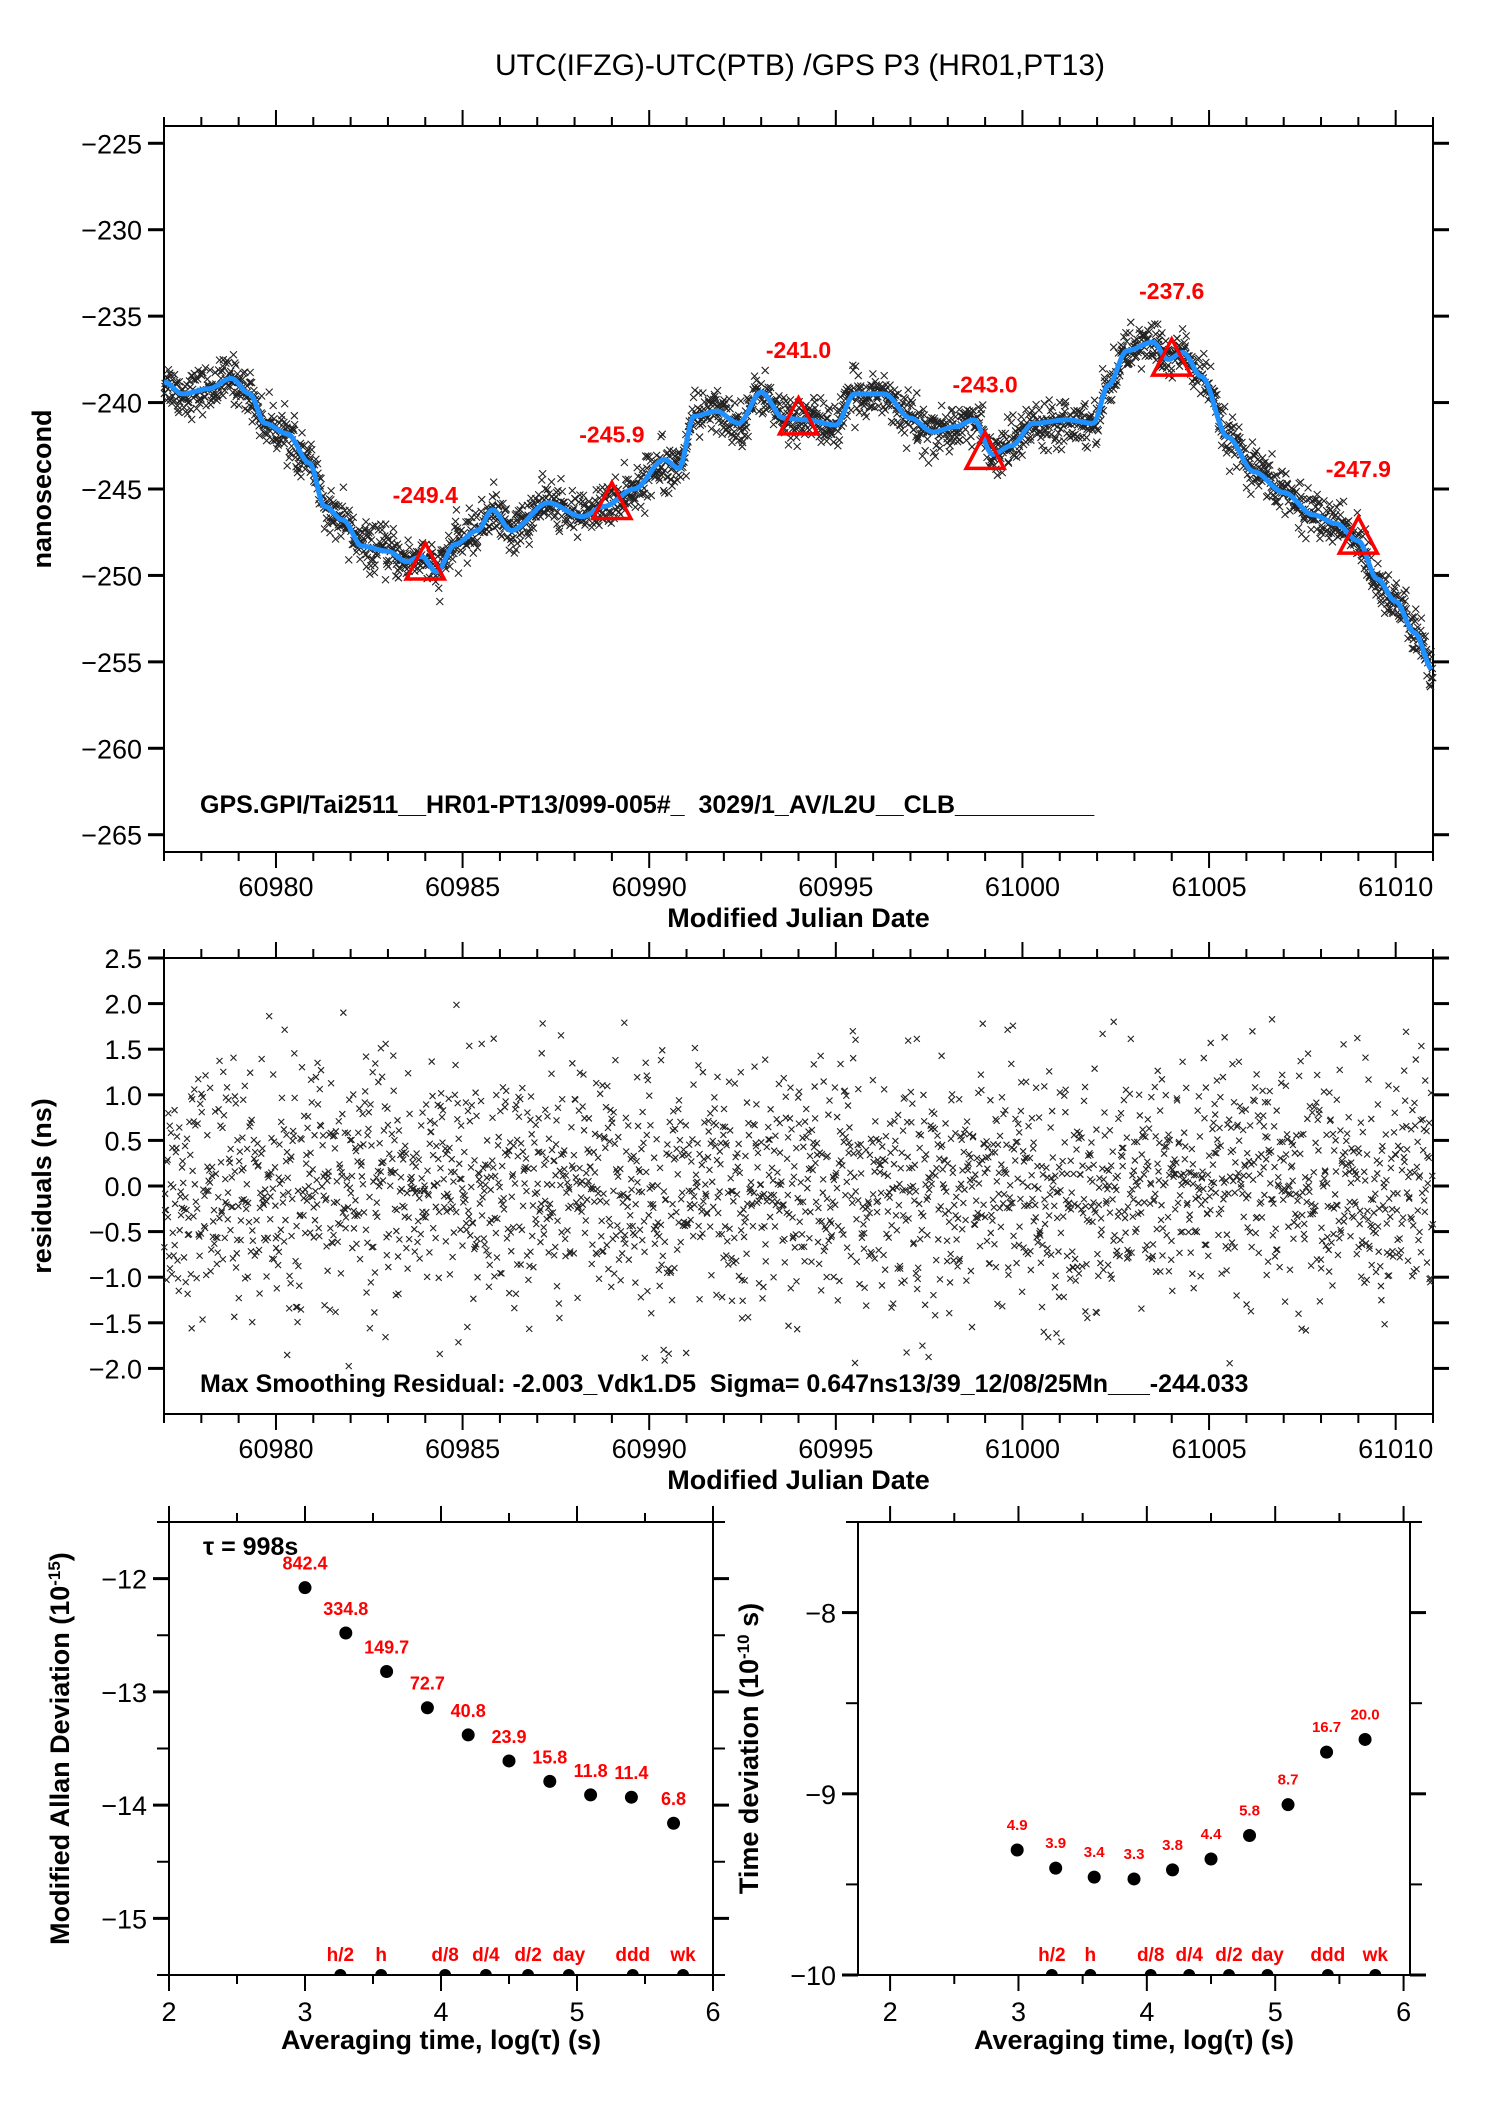 The height and width of the screenshot is (2105, 1488). What do you see at coordinates (275, 887) in the screenshot?
I see `x-tick-label: 60980` at bounding box center [275, 887].